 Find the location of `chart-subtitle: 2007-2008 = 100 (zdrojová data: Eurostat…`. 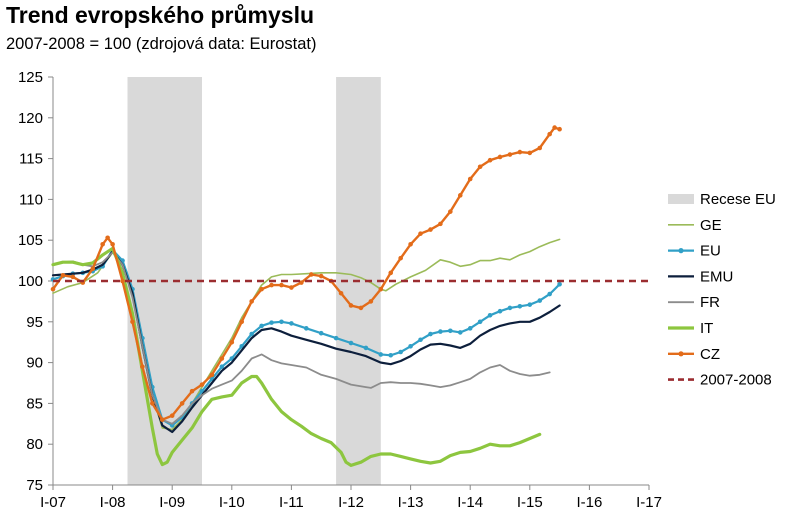

chart-subtitle: 2007-2008 = 100 (zdrojová data: Eurostat… is located at coordinates (161, 44).